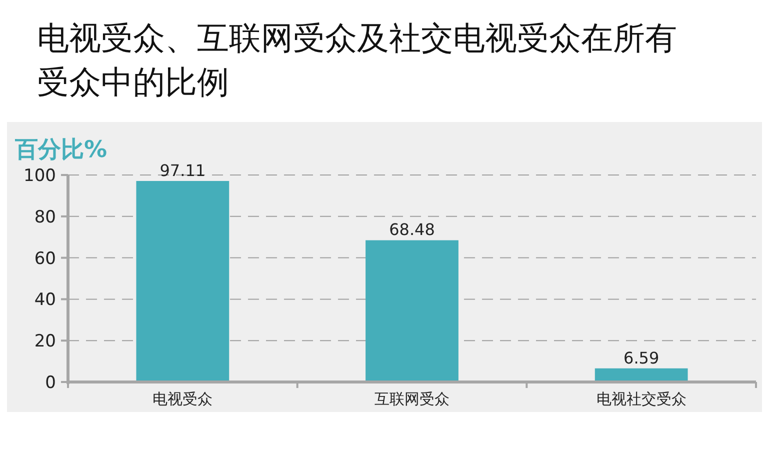 This screenshot has width=769, height=472. Describe the element at coordinates (183, 170) in the screenshot. I see `data-label: 97.11` at that location.